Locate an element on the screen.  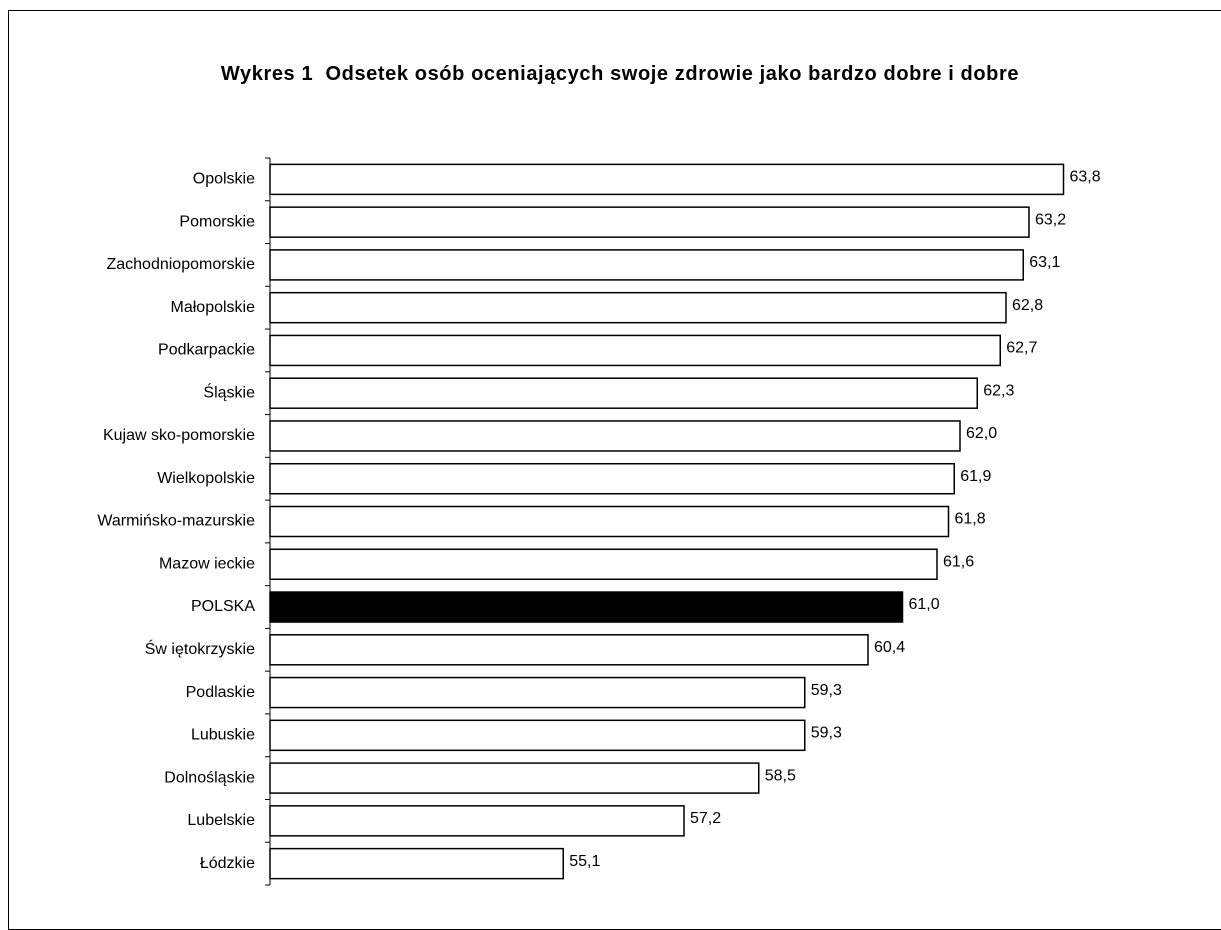
value-label: 62,0 is located at coordinates (981, 433).